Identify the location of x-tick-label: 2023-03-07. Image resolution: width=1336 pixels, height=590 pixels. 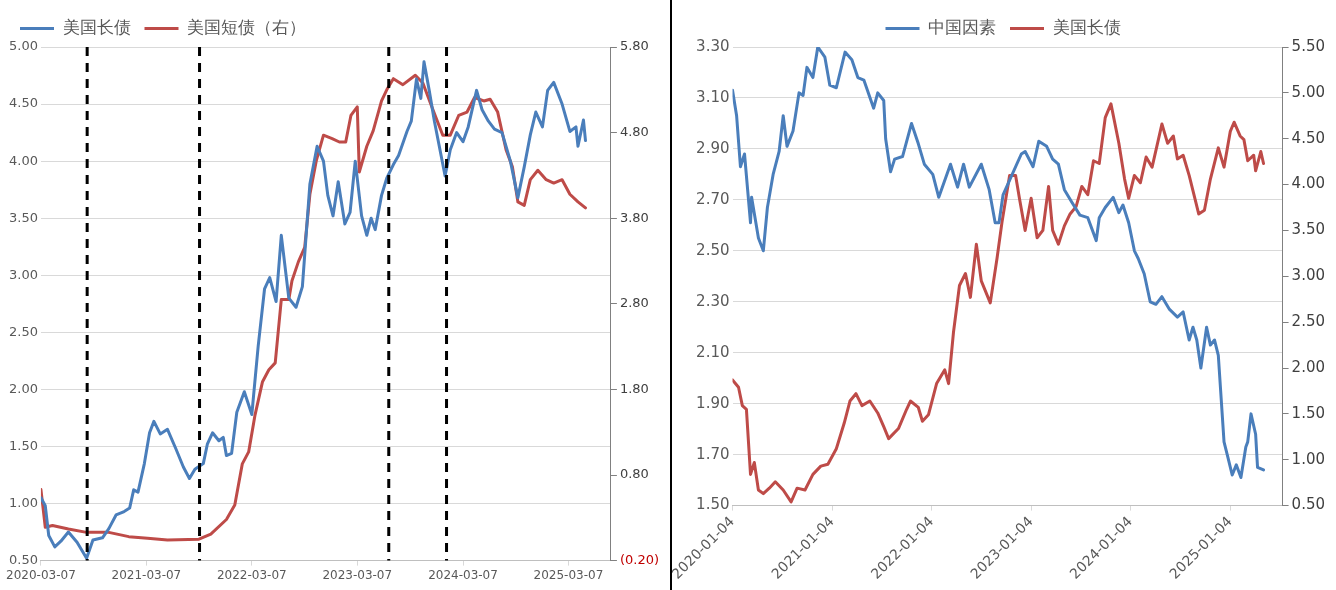
(357, 574).